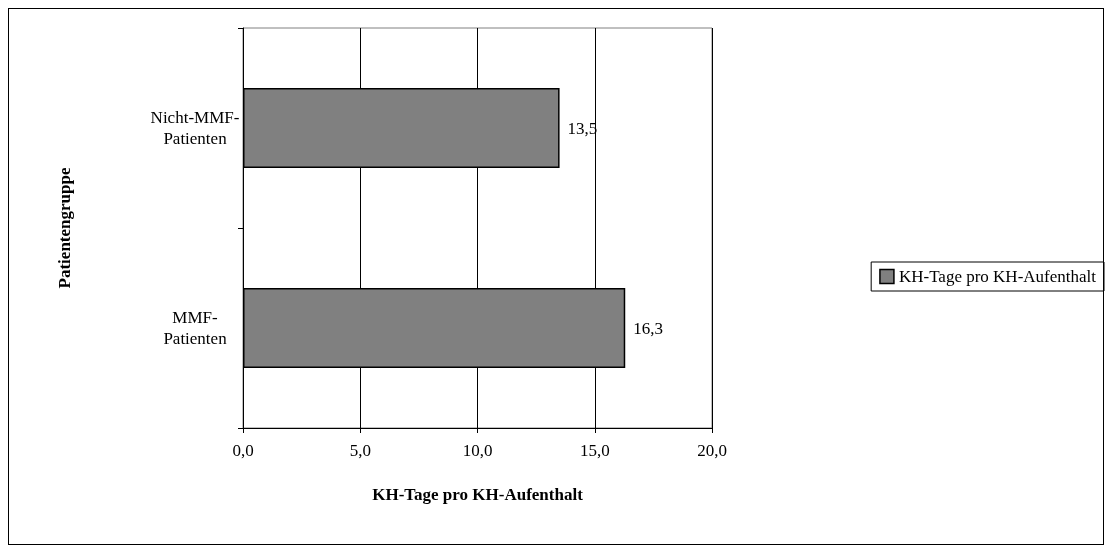 This screenshot has height=553, width=1112. What do you see at coordinates (360, 450) in the screenshot?
I see `x-tick-label: 5,0` at bounding box center [360, 450].